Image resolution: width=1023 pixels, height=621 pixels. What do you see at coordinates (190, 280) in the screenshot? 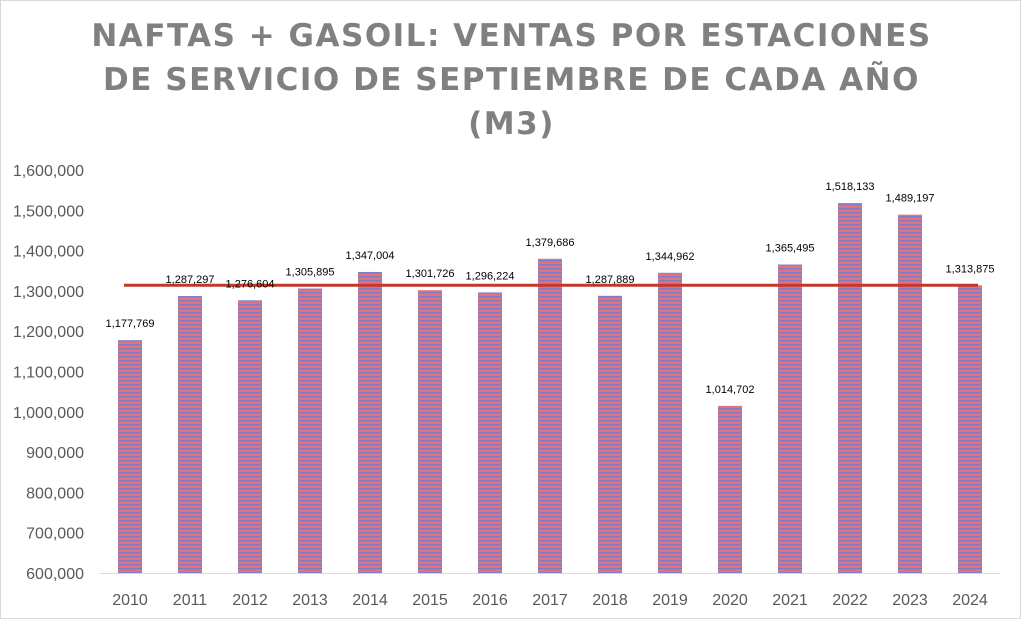
I see `data-label: 1,287,297` at bounding box center [190, 280].